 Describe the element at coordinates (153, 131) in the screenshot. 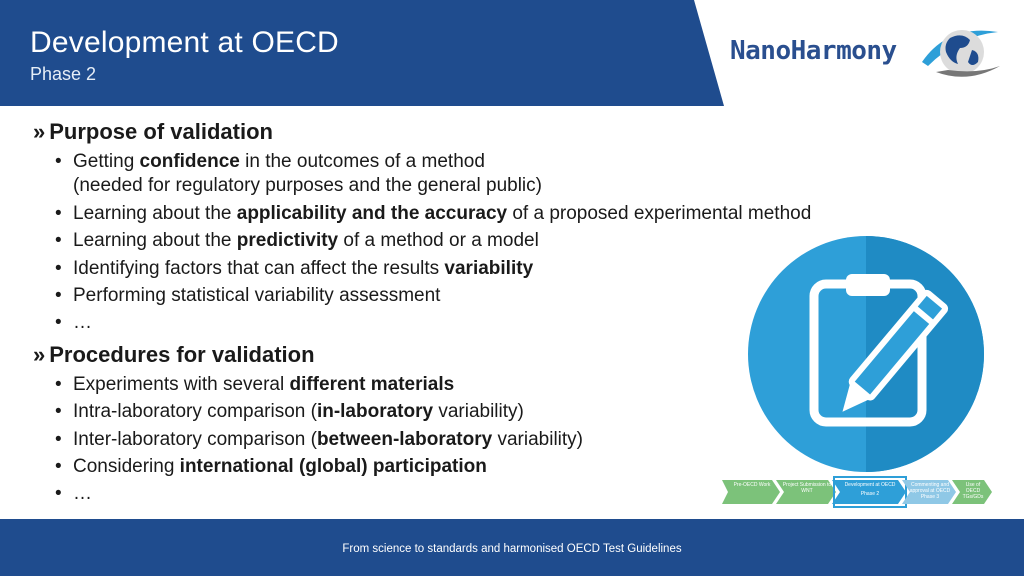

I see `section-title: » Purpose of validation` at that location.